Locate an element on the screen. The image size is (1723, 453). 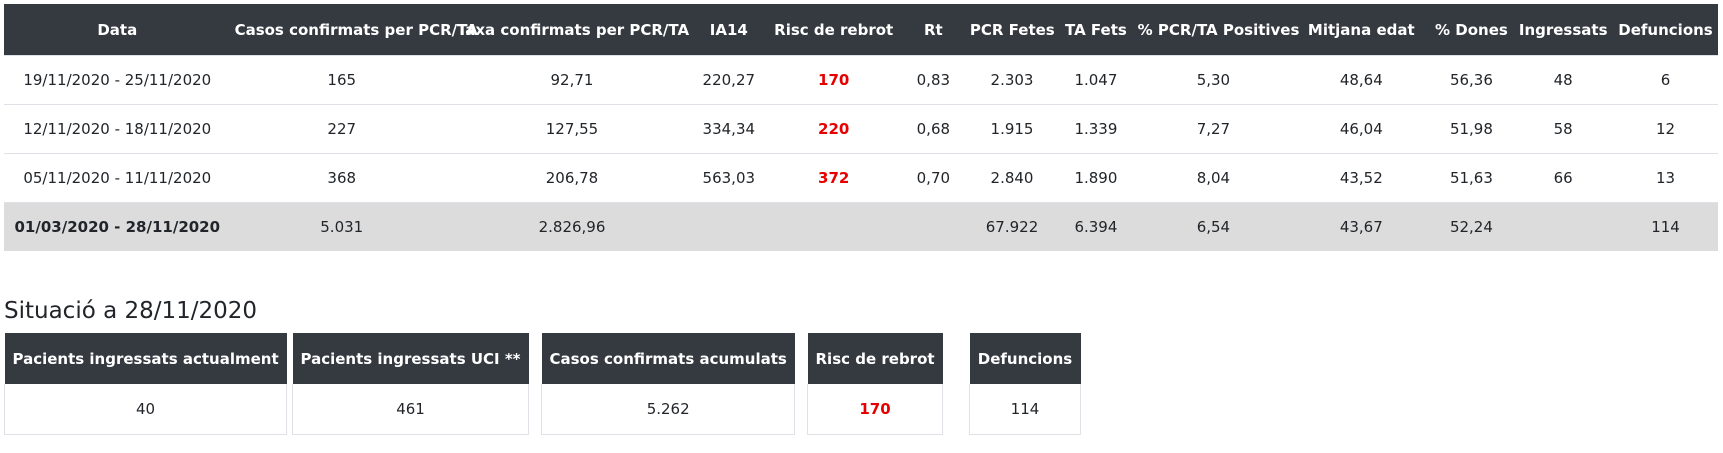
cell-edat: 48,64 is located at coordinates (1361, 80).